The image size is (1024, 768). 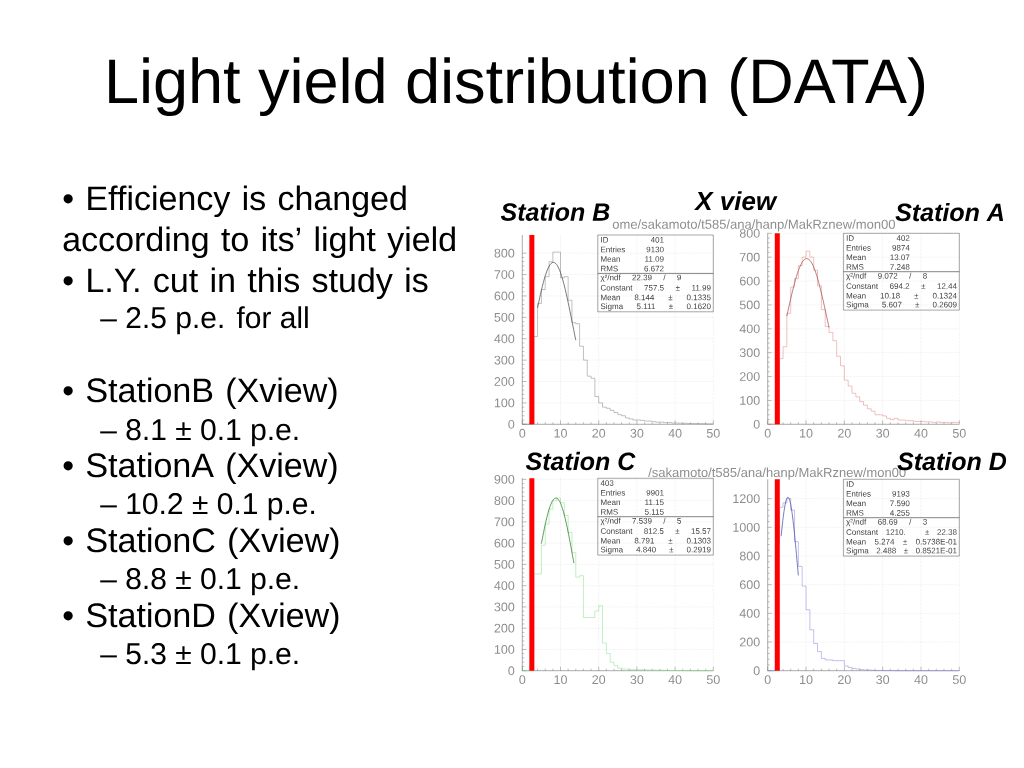 What do you see at coordinates (207, 507) in the screenshot?
I see `text: – 10.2 ± 0.1 p.e.` at bounding box center [207, 507].